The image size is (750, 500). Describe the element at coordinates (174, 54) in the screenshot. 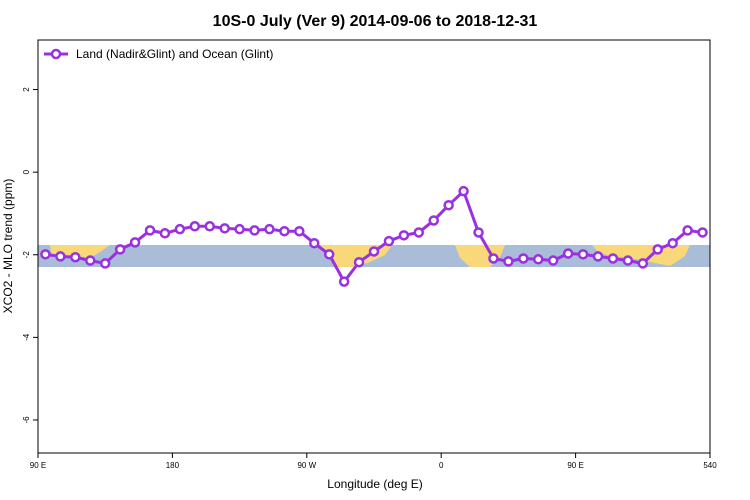

I see `legend-label: Land (Nadir&Glint) and Ocean (Glint)` at that location.